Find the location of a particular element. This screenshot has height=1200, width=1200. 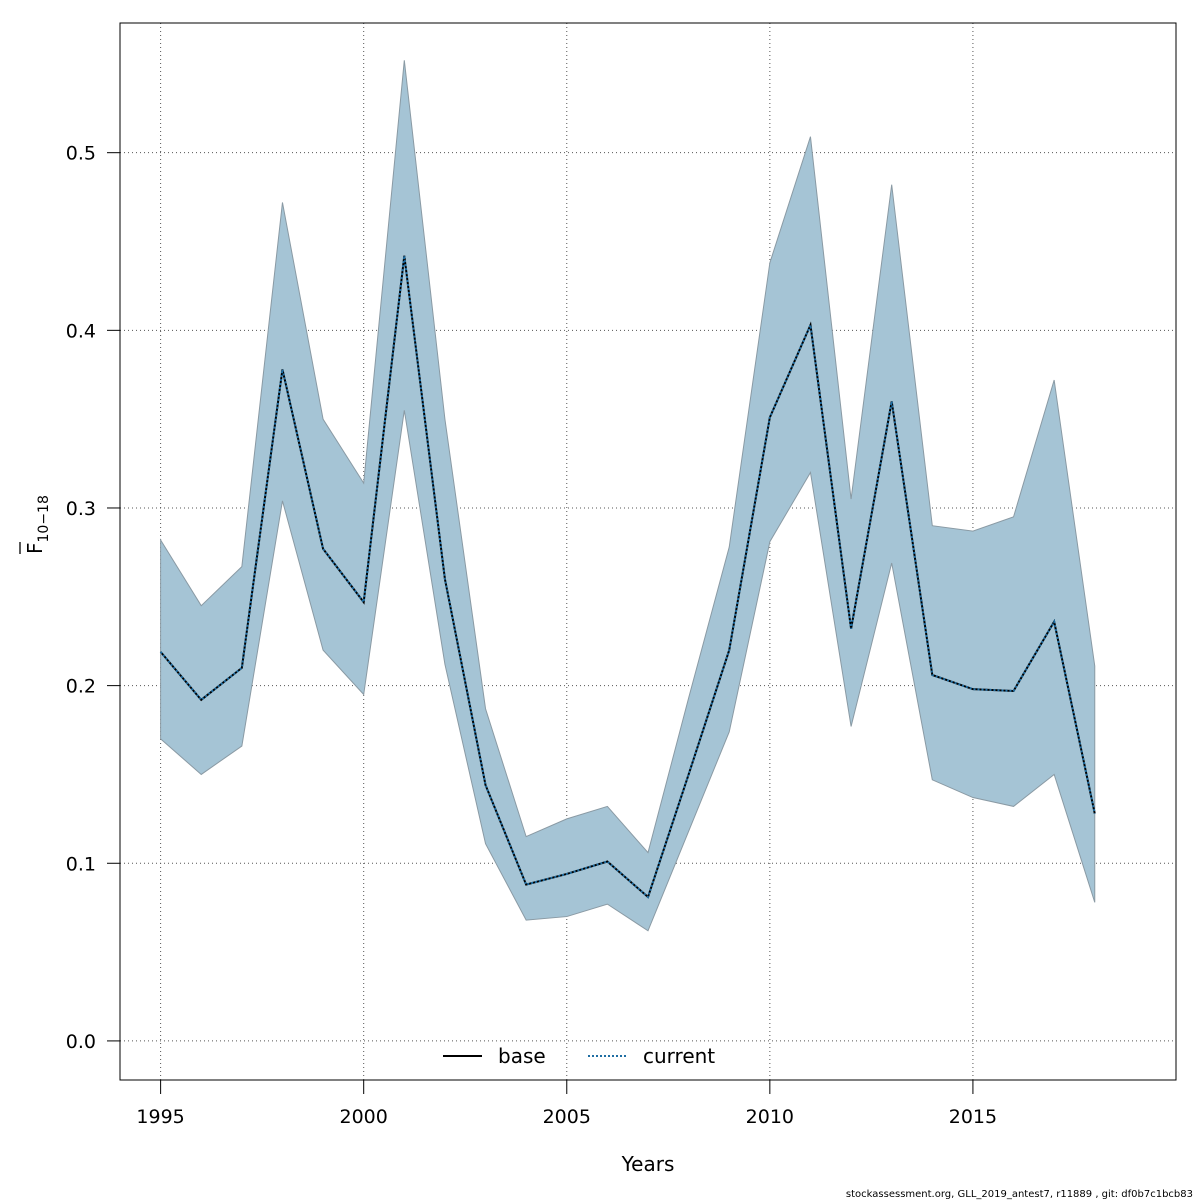

x-tick-label-0: 1995 is located at coordinates (160, 1117).